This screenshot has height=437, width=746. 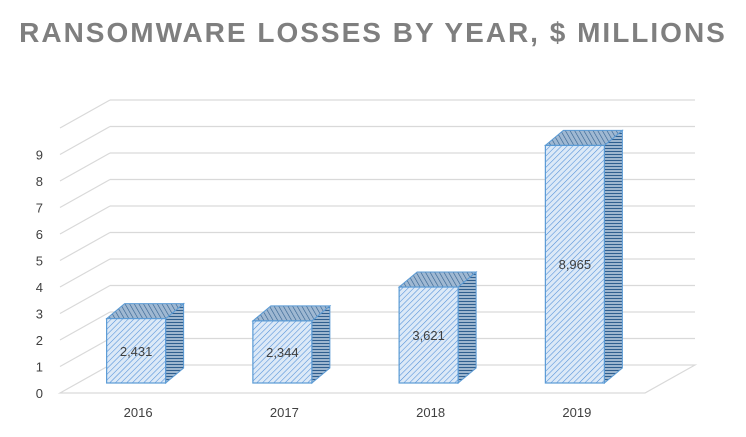 I want to click on chart-floor, so click(x=377, y=379).